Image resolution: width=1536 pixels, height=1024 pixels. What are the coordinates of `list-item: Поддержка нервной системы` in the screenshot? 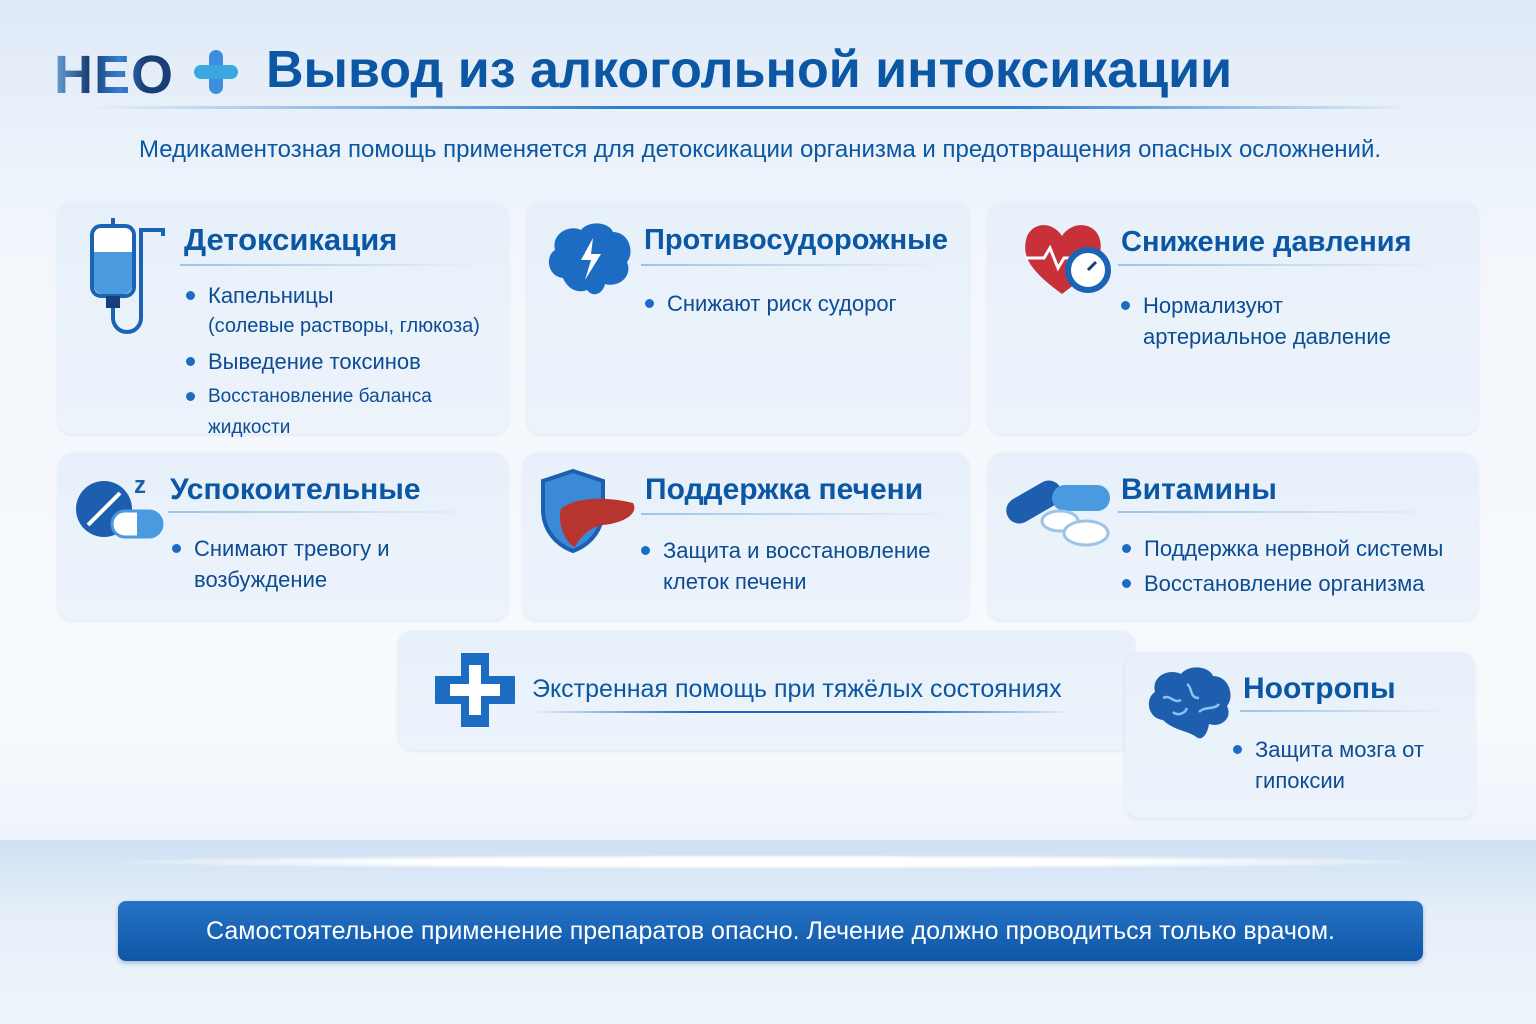 It's located at (1292, 548).